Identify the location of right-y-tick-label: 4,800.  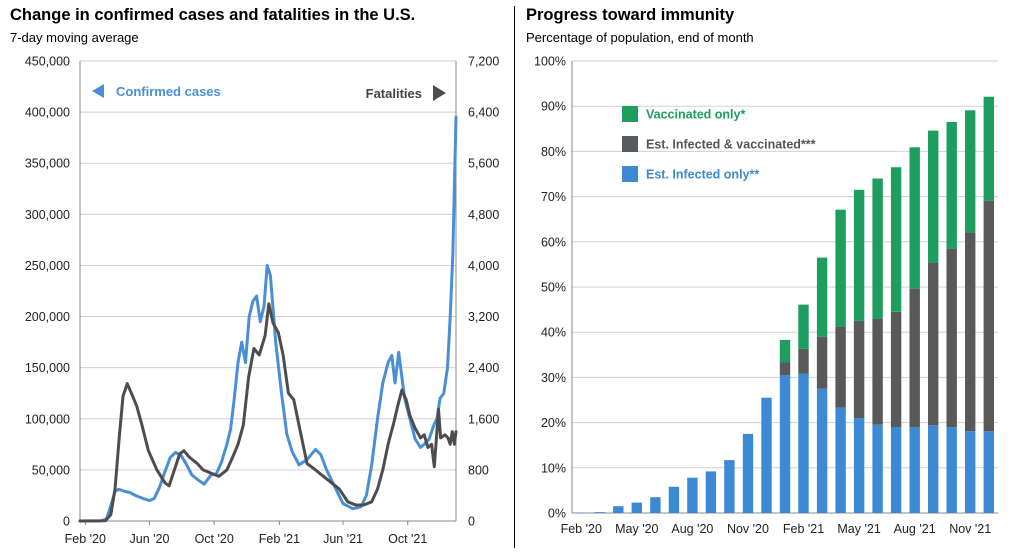
(483, 215).